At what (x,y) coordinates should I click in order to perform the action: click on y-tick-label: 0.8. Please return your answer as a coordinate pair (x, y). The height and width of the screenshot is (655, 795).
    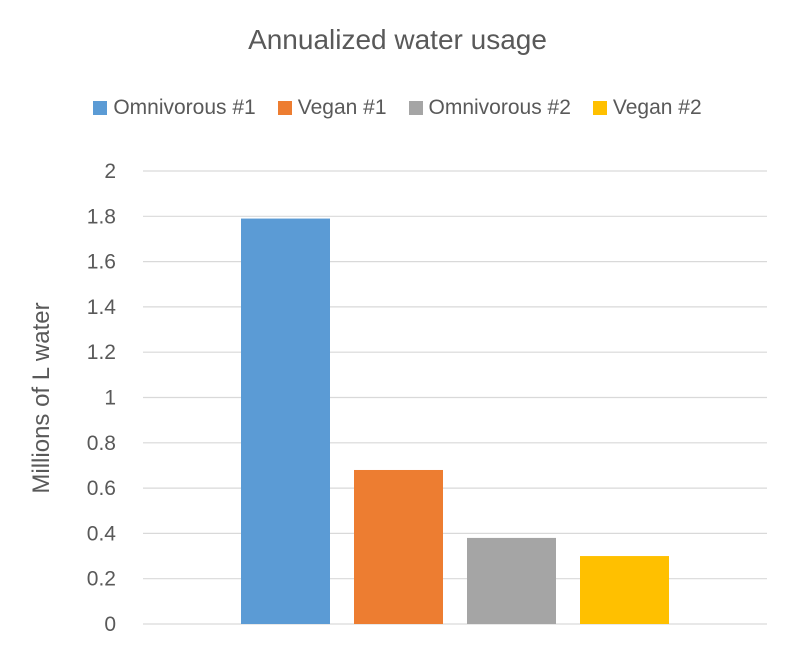
    Looking at the image, I should click on (101, 443).